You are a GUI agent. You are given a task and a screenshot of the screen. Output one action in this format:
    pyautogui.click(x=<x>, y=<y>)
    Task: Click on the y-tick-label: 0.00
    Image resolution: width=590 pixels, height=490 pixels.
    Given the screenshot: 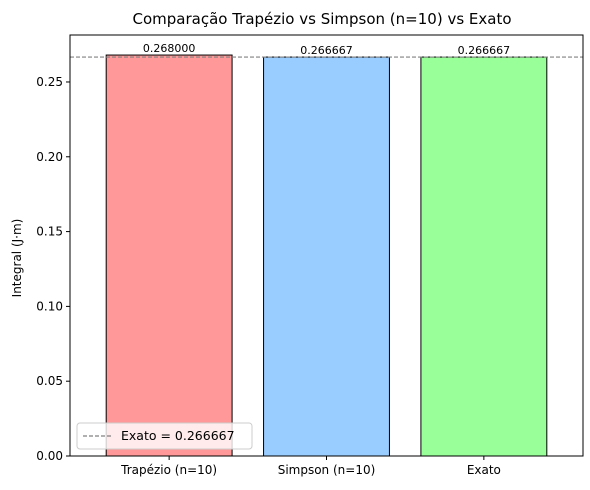 What is the action you would take?
    pyautogui.click(x=49, y=456)
    